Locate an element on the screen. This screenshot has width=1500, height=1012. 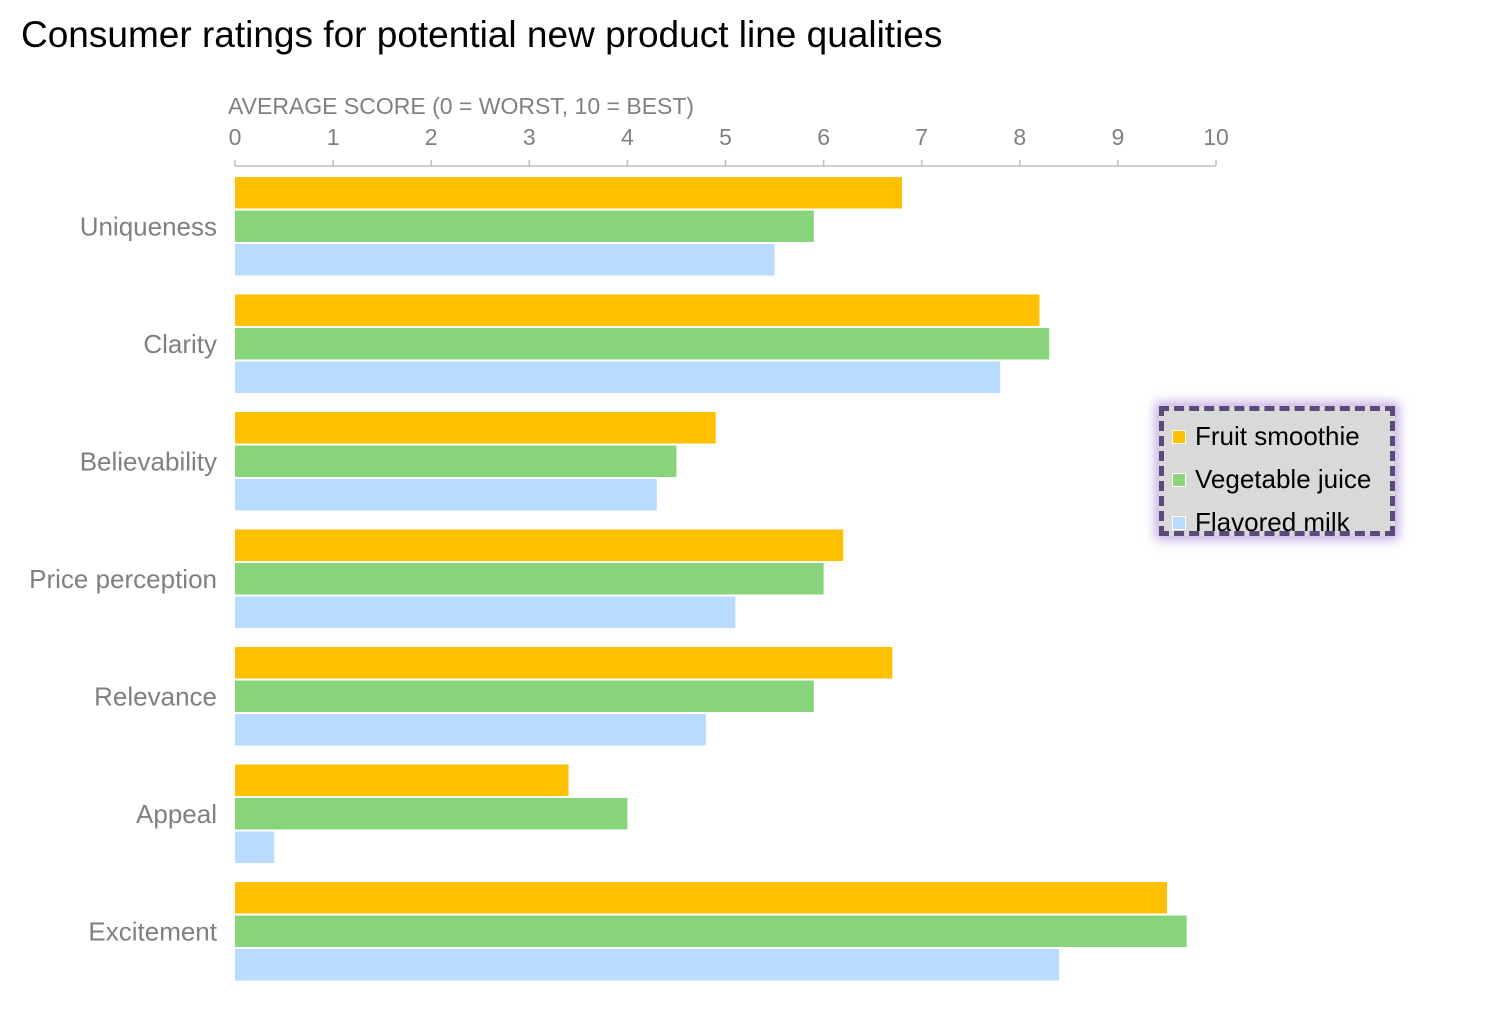
bar-flavored-milk-clarity is located at coordinates (618, 377).